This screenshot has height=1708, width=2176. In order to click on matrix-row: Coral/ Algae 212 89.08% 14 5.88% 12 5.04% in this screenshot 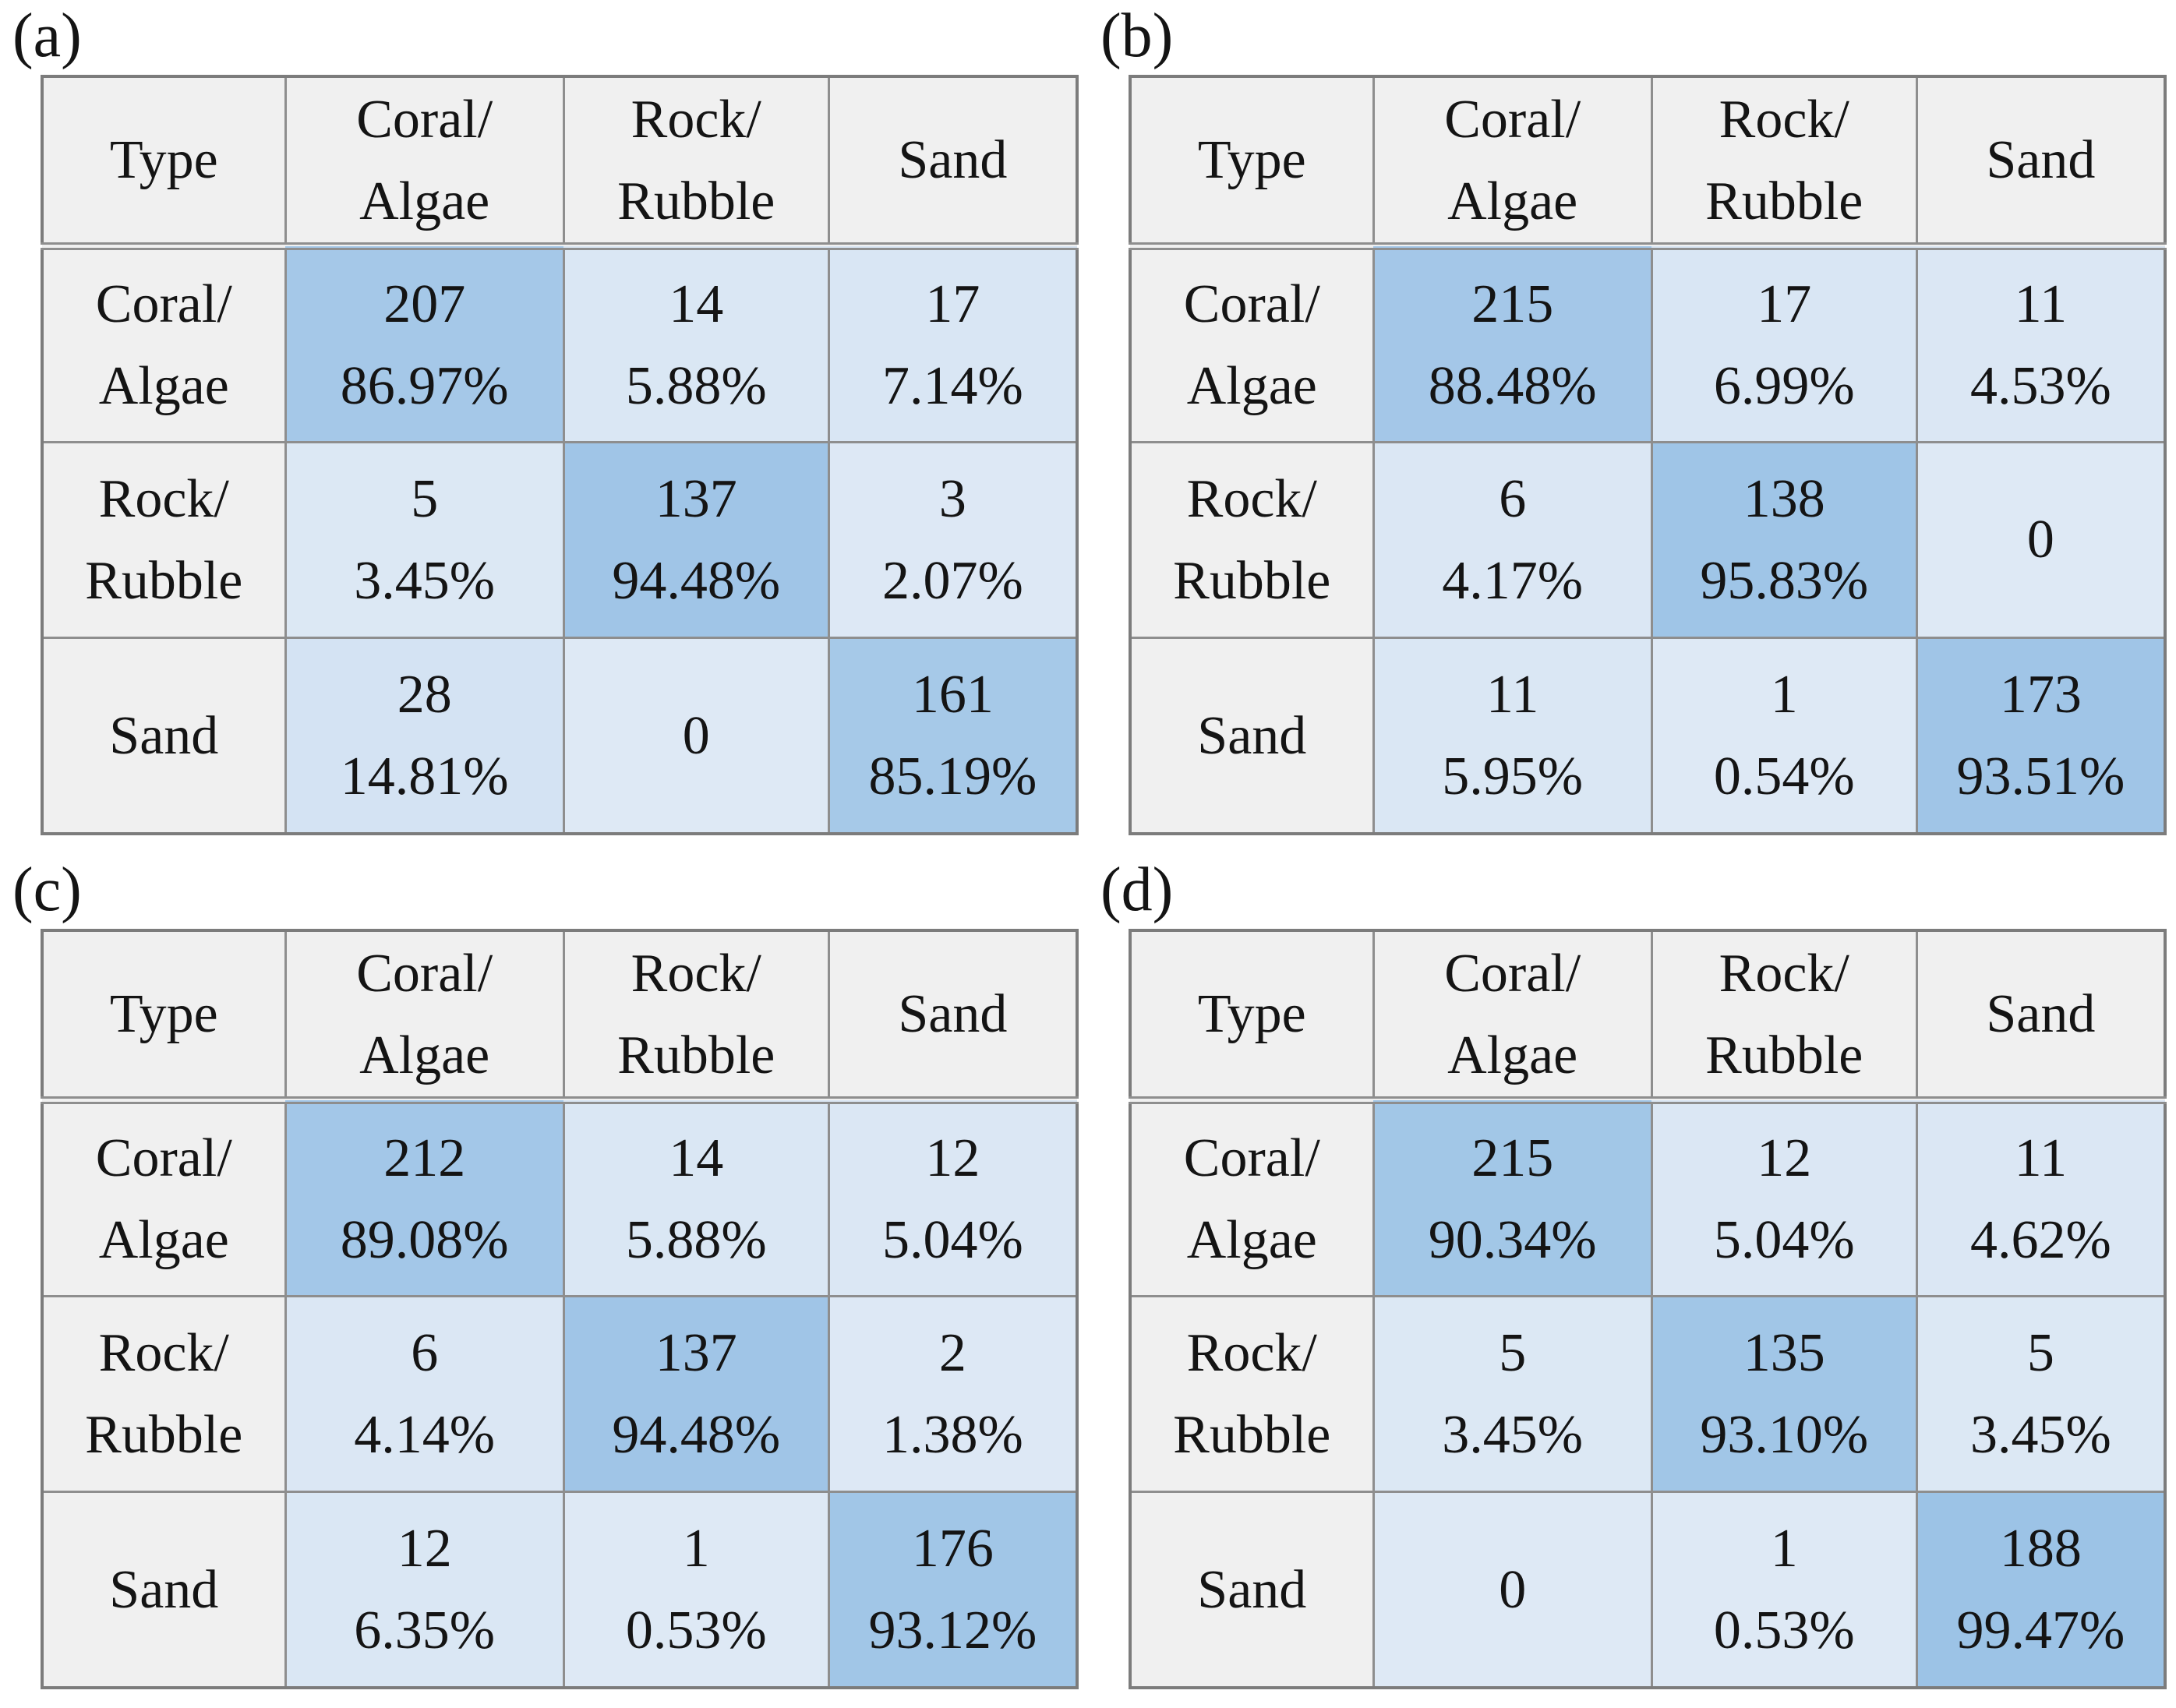, I will do `click(560, 1198)`.